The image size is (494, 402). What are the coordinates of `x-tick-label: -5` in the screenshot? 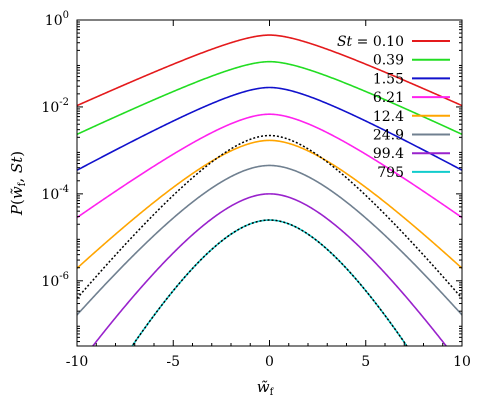 It's located at (173, 362).